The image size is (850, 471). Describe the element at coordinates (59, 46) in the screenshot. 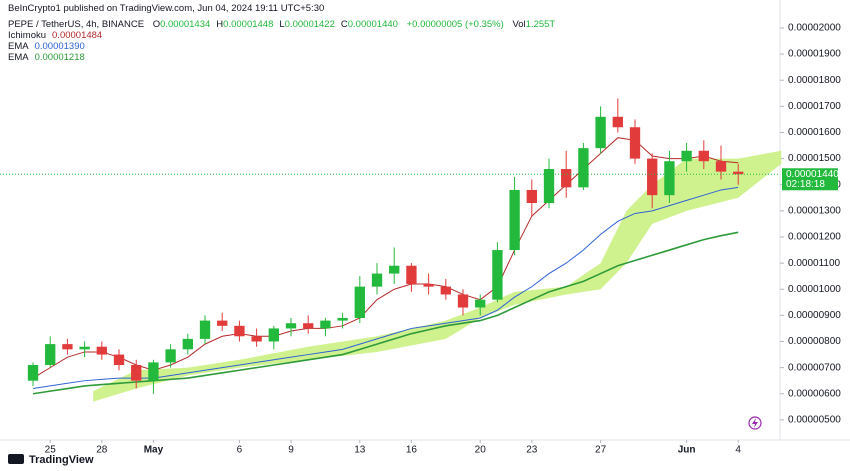

I see `legend-value: 0.00001390` at that location.